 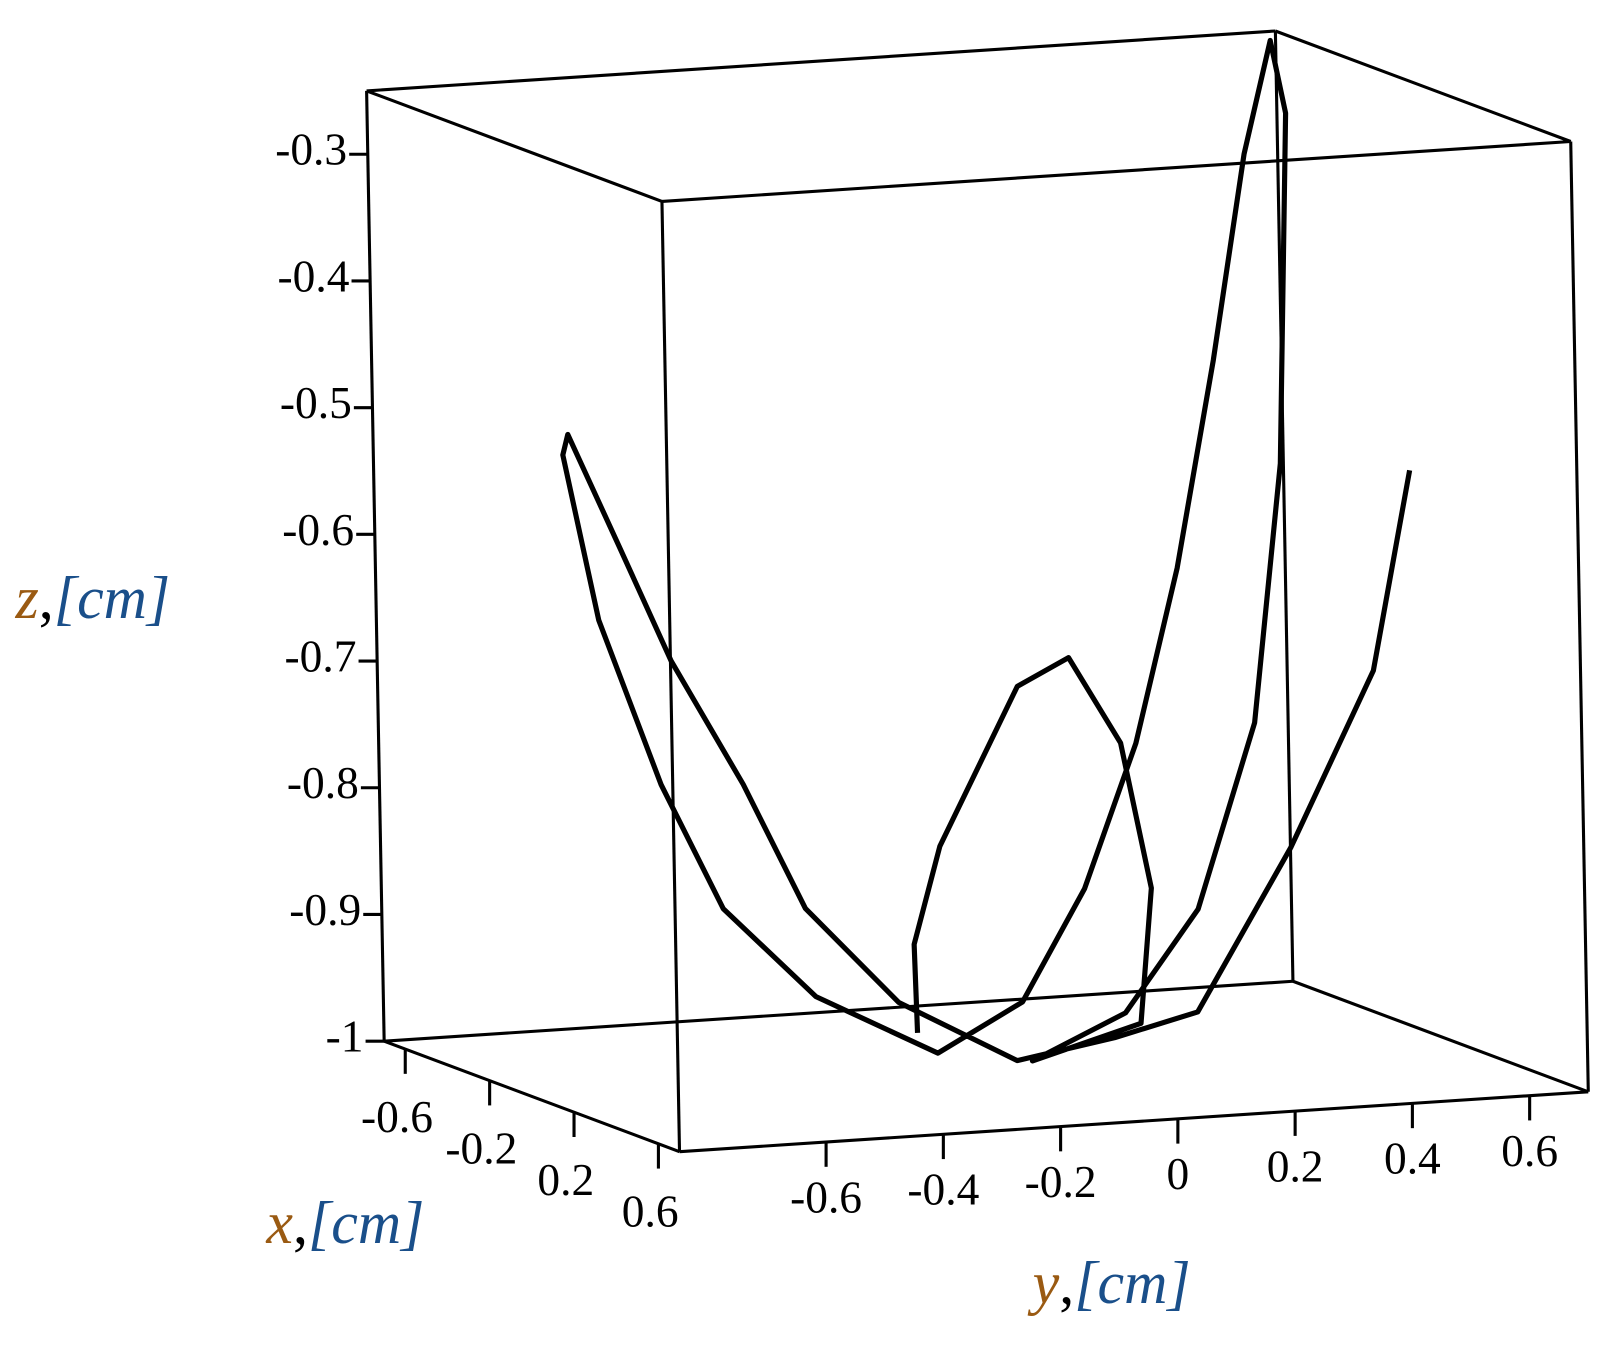 I want to click on z-tick-label: -0.5, so click(x=316, y=403).